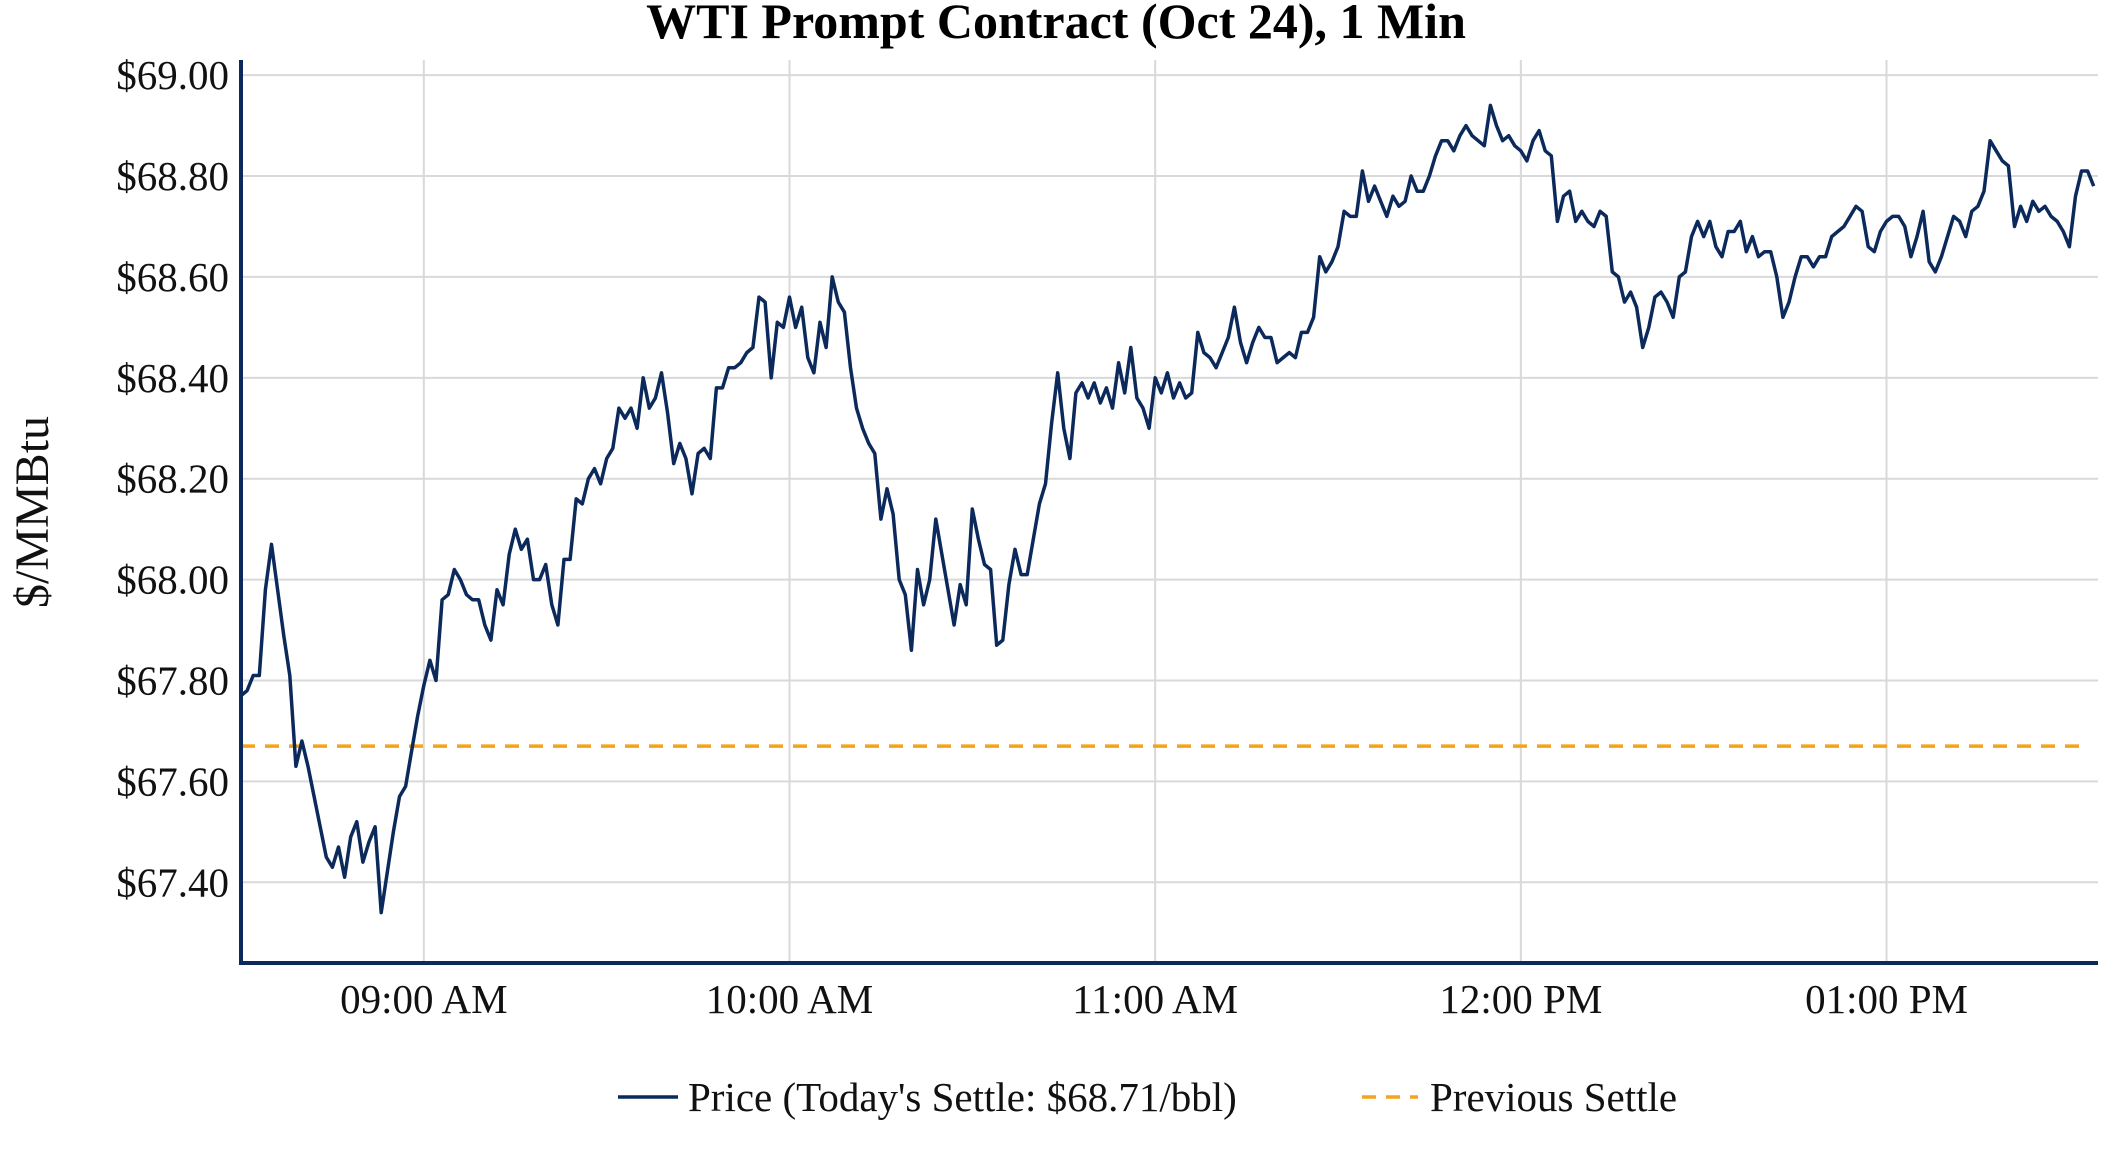  What do you see at coordinates (172, 680) in the screenshot?
I see `y-tick-label: $67.80` at bounding box center [172, 680].